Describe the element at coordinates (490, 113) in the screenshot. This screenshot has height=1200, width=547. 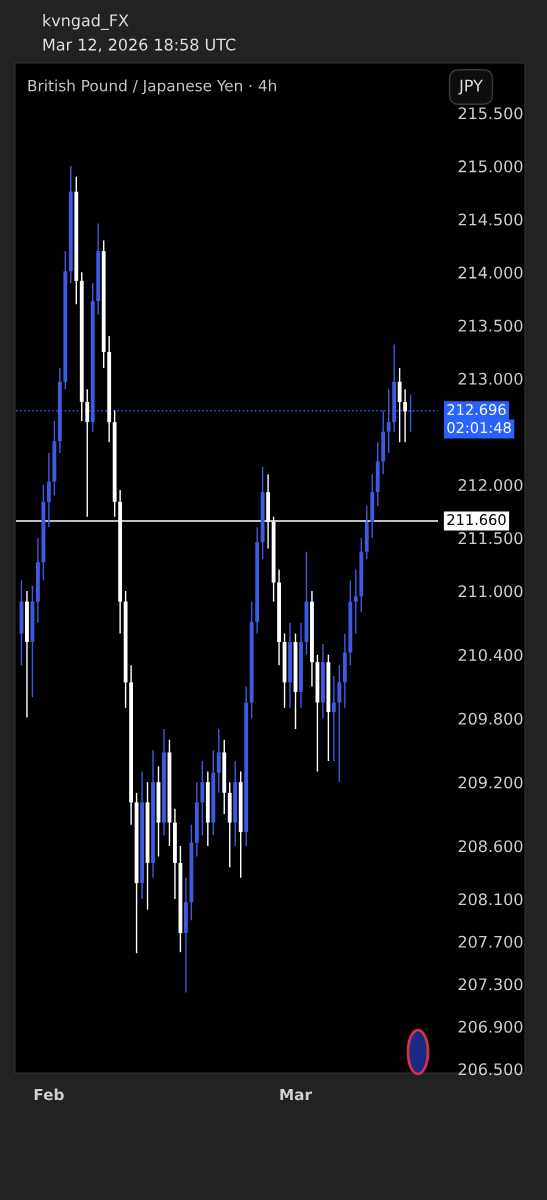
I see `y-tick-label: 215.500` at that location.